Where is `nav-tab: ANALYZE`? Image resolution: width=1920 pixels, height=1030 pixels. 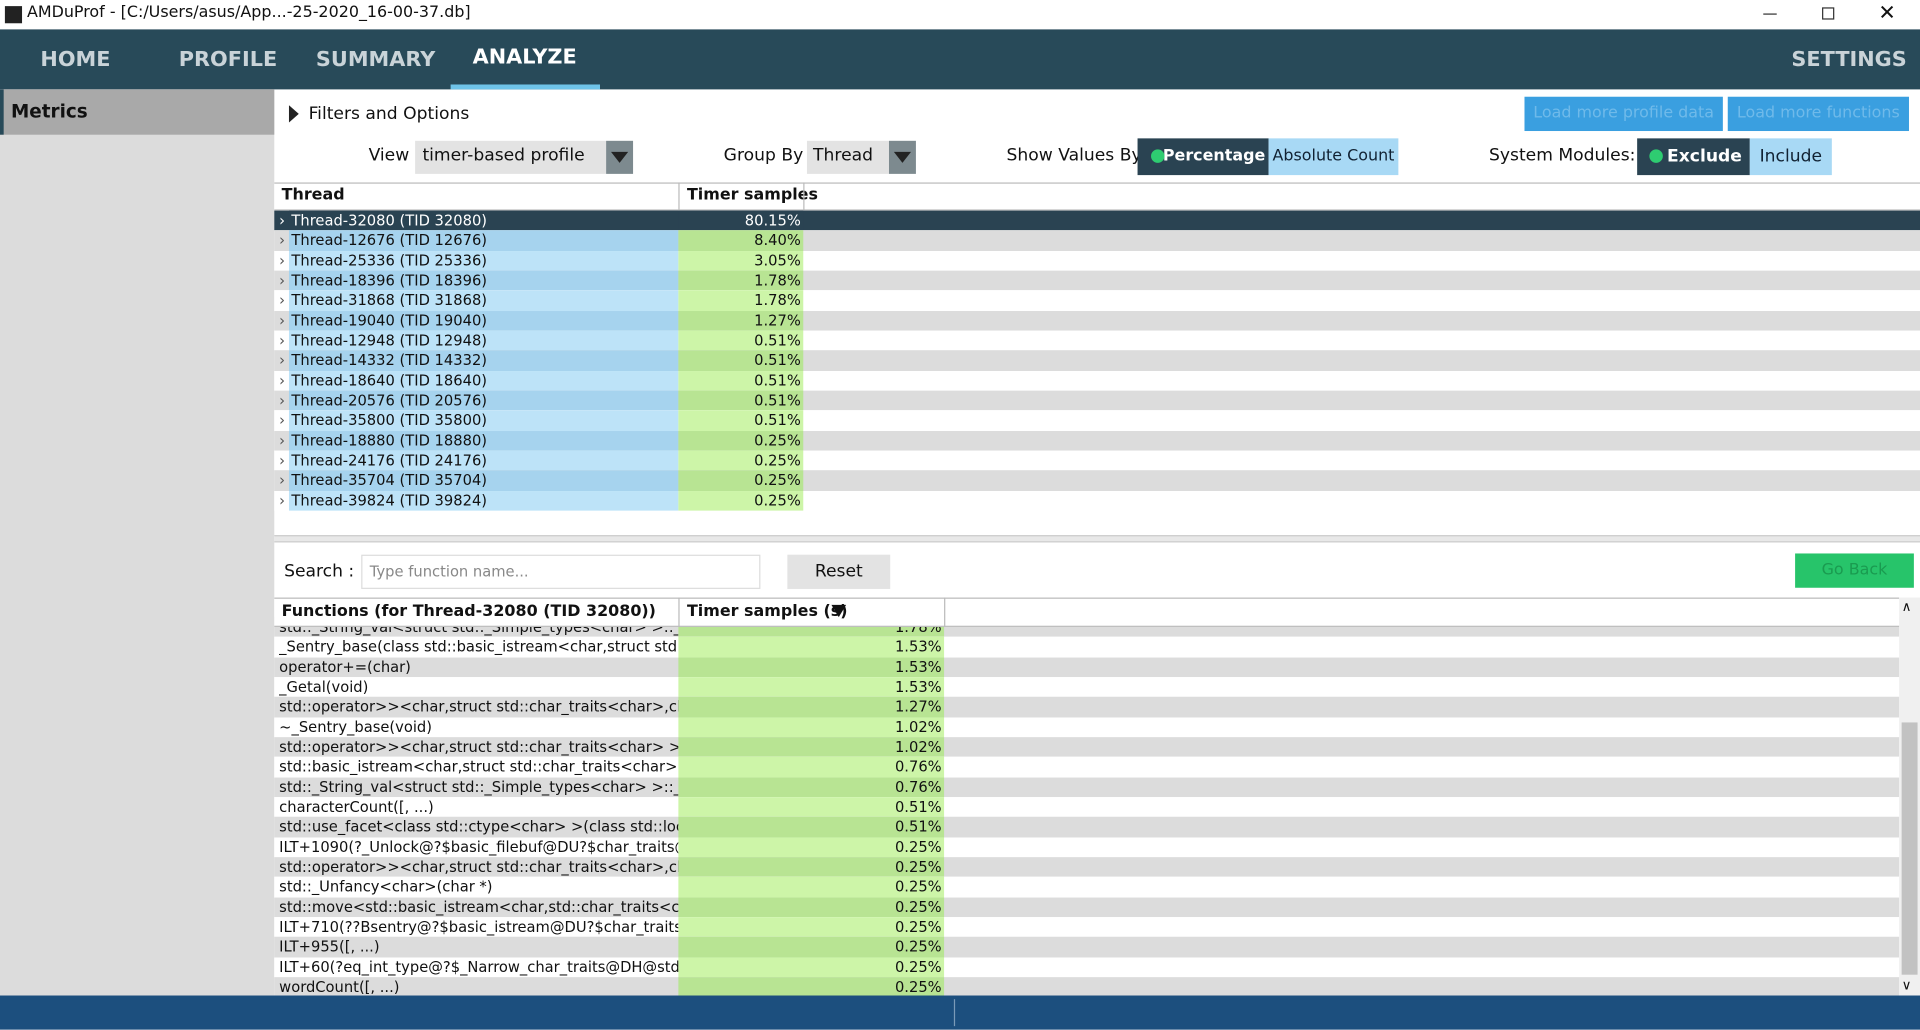
nav-tab: ANALYZE is located at coordinates (524, 57).